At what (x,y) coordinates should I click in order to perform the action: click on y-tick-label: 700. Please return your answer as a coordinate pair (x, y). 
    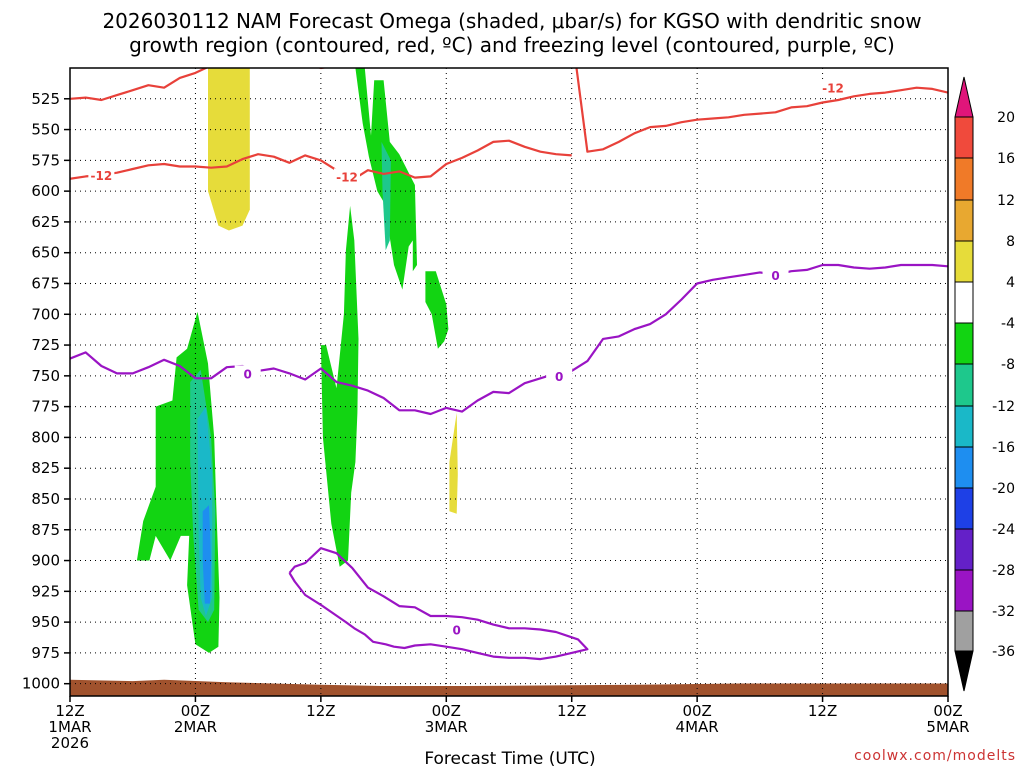
    Looking at the image, I should click on (45, 314).